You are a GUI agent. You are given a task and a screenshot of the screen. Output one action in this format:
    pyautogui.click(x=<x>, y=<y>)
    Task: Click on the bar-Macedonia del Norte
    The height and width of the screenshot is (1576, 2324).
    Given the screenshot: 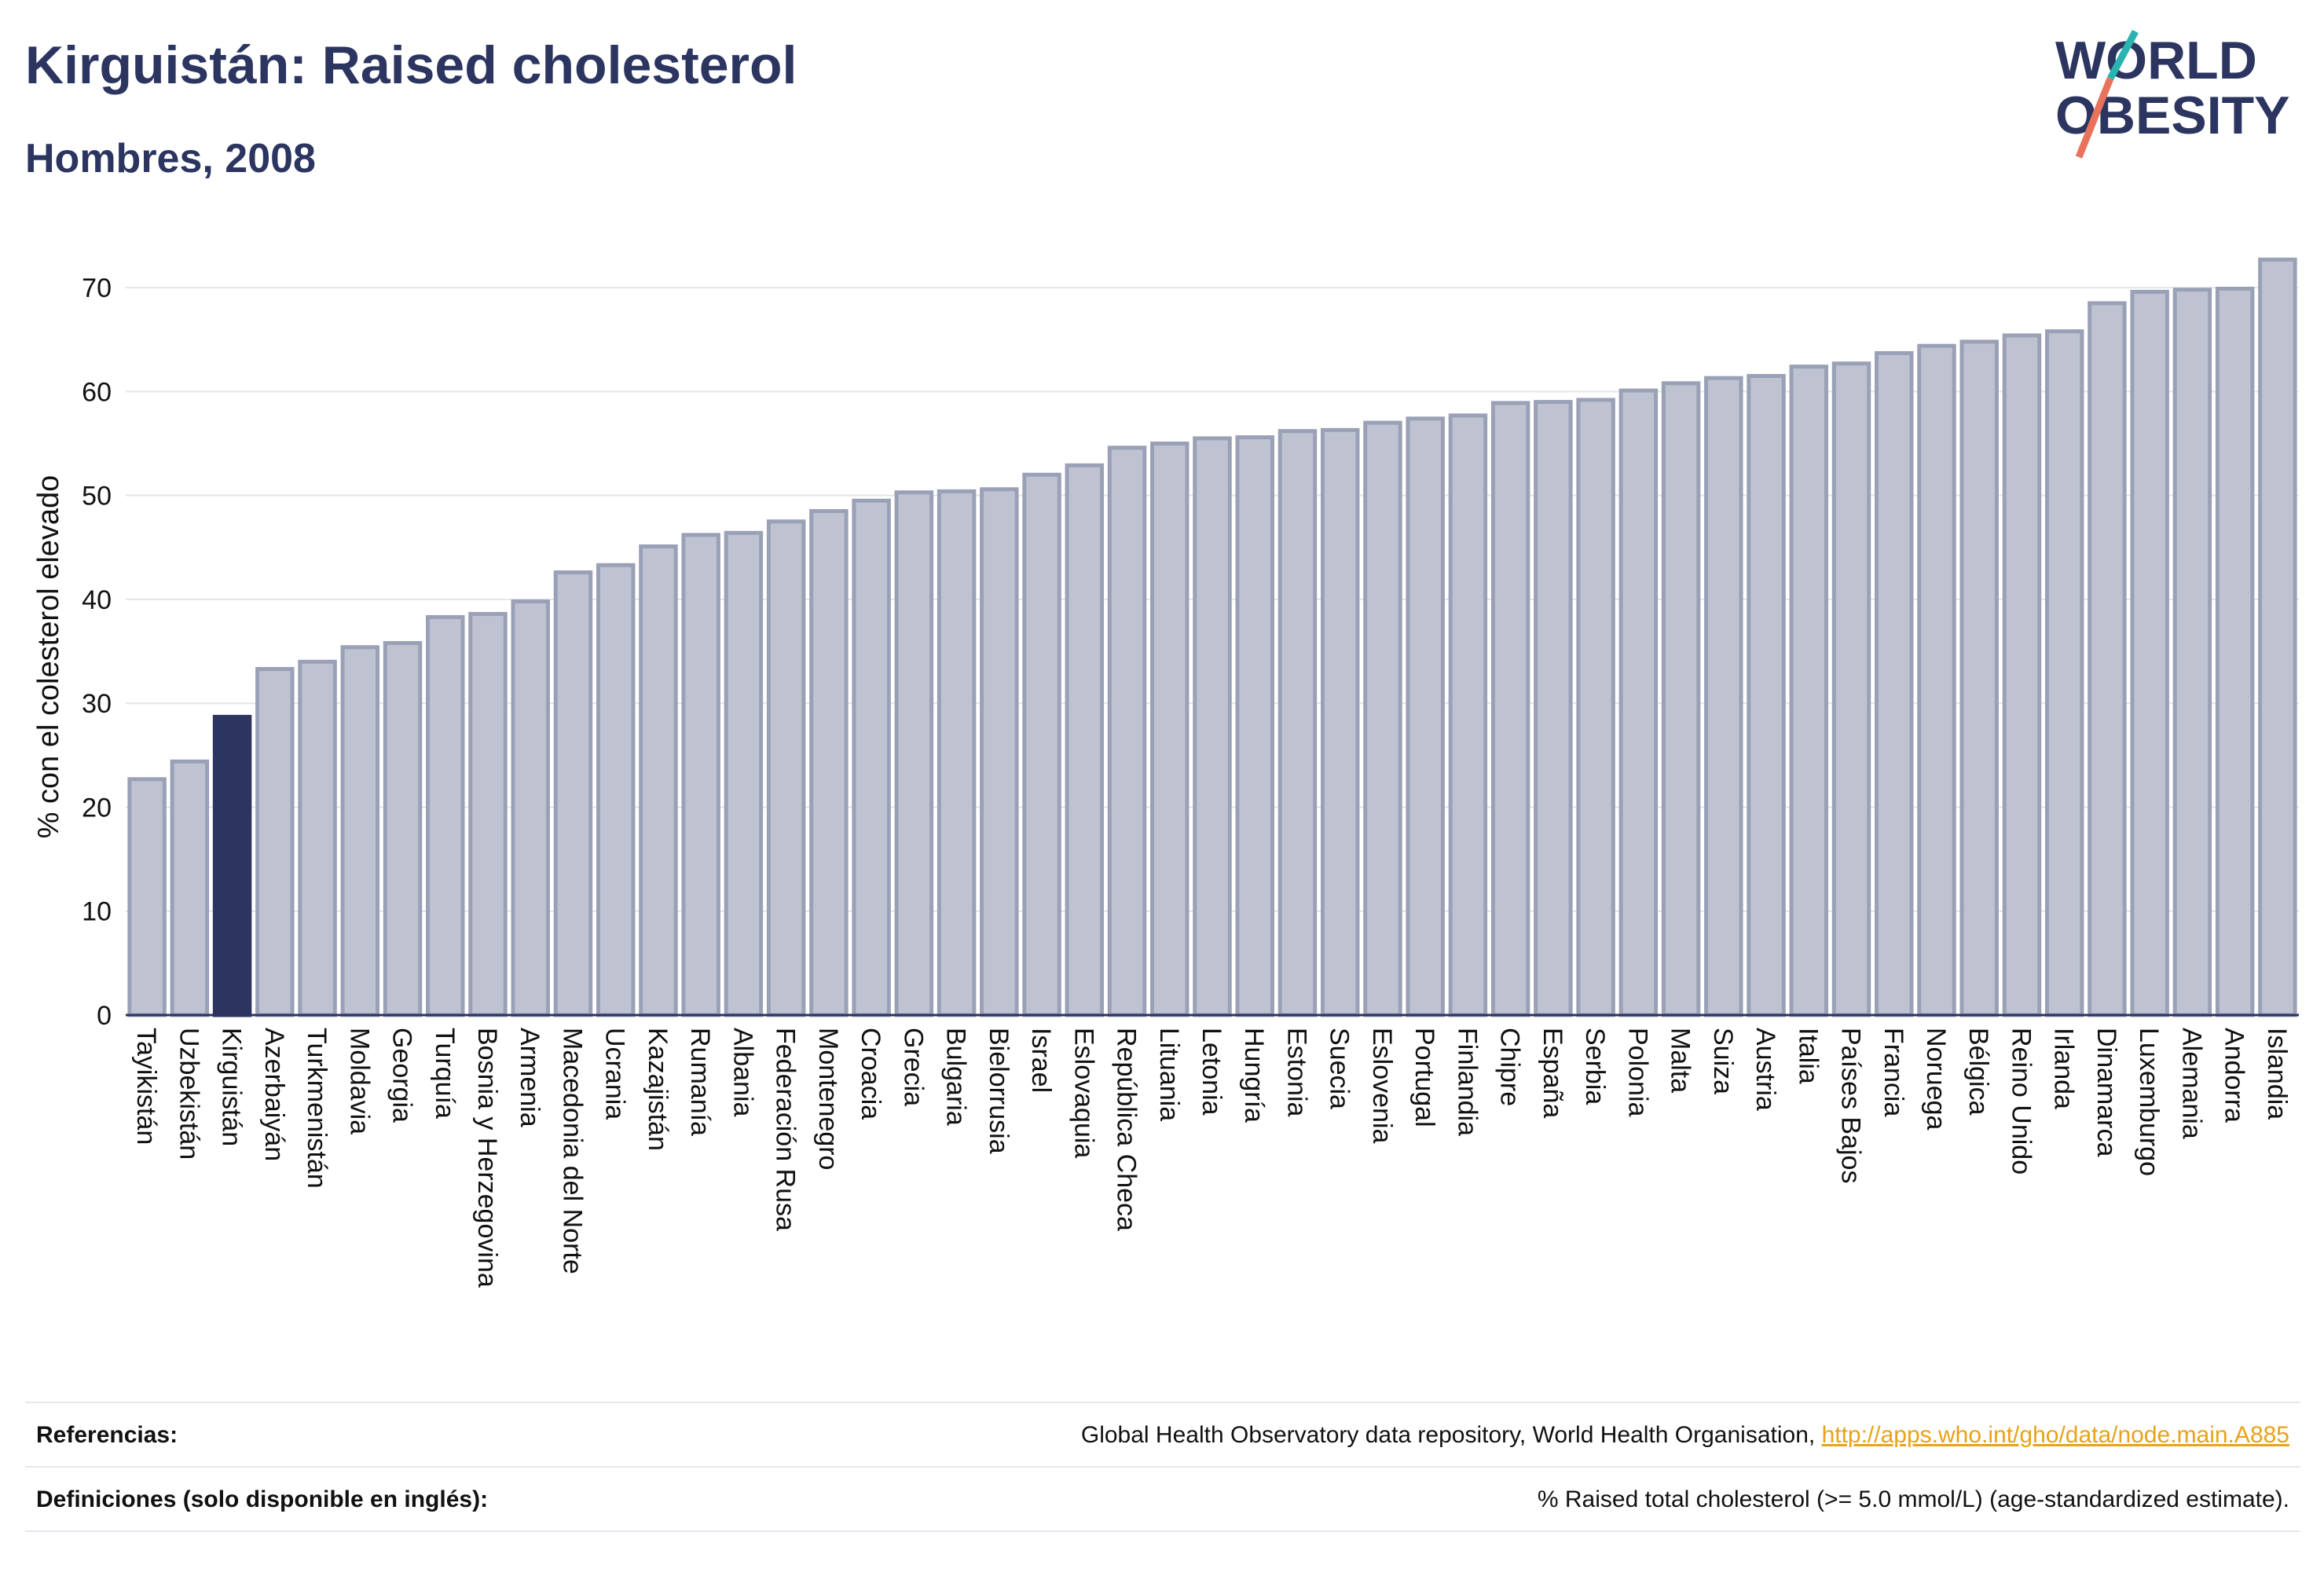 What is the action you would take?
    pyautogui.click(x=573, y=793)
    